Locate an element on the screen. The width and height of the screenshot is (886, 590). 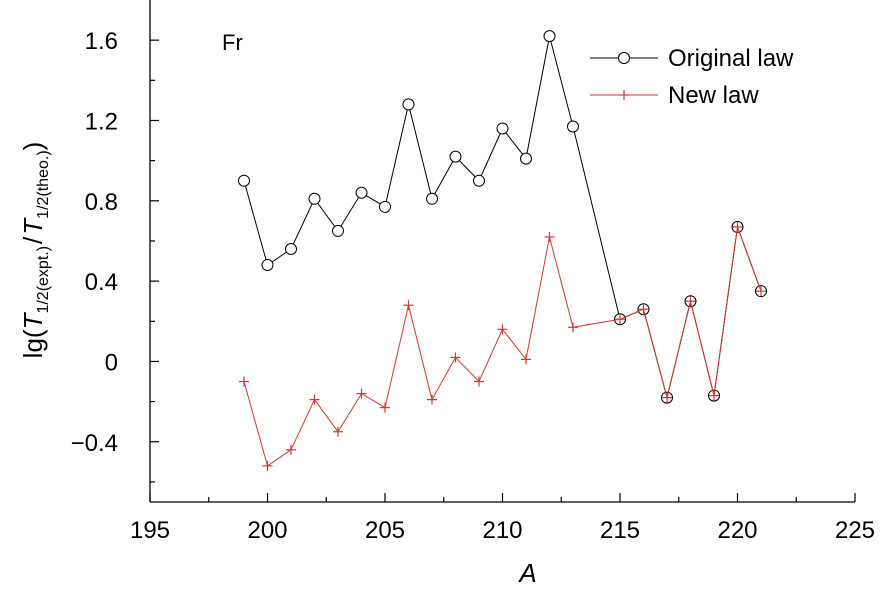
y-tick-label: 0 is located at coordinates (111, 362).